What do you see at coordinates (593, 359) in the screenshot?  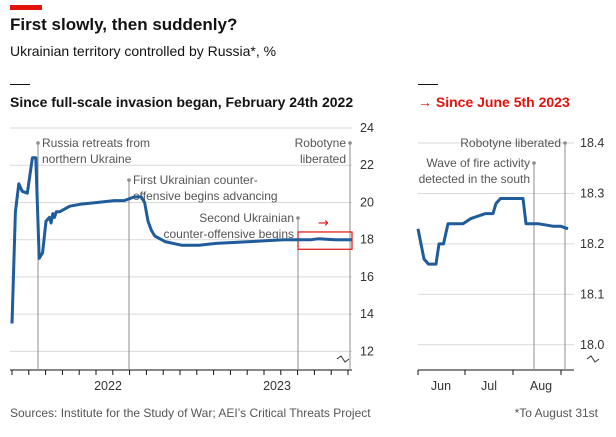 I see `right-axis-break-icon` at bounding box center [593, 359].